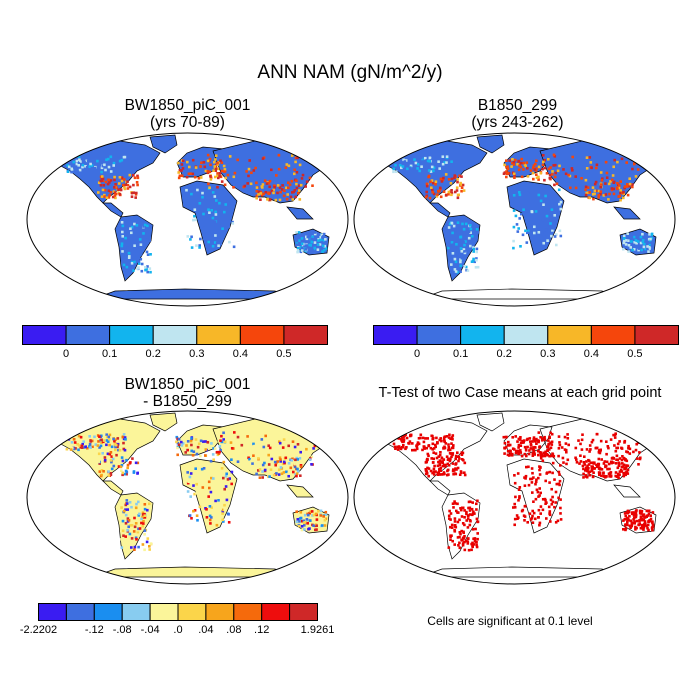  What do you see at coordinates (113, 210) in the screenshot?
I see `landmass-central-america` at bounding box center [113, 210].